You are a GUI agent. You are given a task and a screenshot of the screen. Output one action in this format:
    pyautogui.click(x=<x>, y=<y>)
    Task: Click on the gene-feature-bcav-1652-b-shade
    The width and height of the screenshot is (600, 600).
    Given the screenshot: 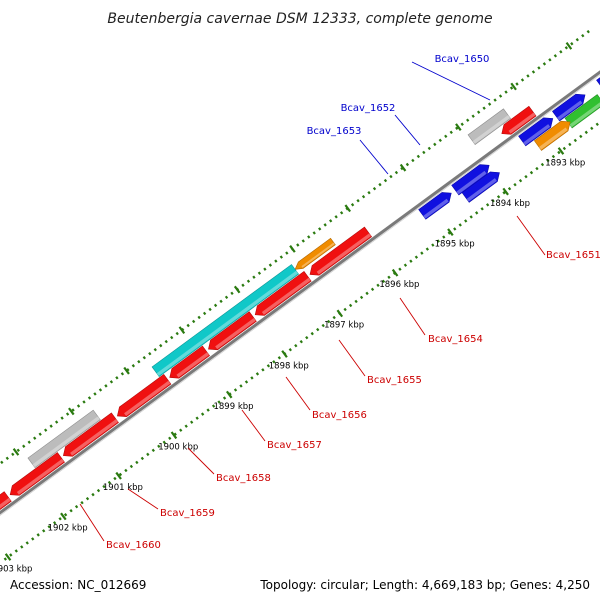 What is the action you would take?
    pyautogui.click(x=471, y=182)
    